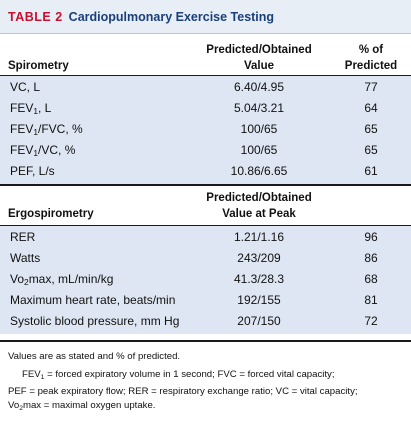 The image size is (411, 426). What do you see at coordinates (205, 108) in the screenshot?
I see `table-row: FEV1, L 5.04/3.21 64` at bounding box center [205, 108].